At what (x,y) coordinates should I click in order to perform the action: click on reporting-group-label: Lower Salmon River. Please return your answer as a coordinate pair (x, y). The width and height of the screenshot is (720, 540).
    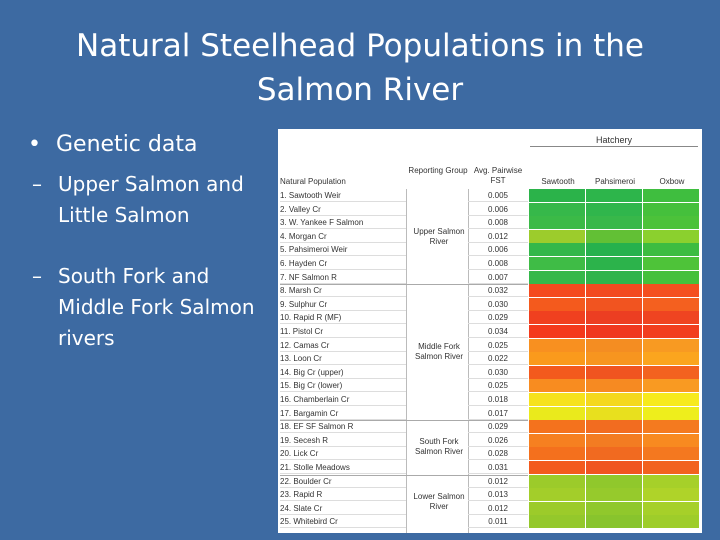
    Looking at the image, I should click on (439, 501).